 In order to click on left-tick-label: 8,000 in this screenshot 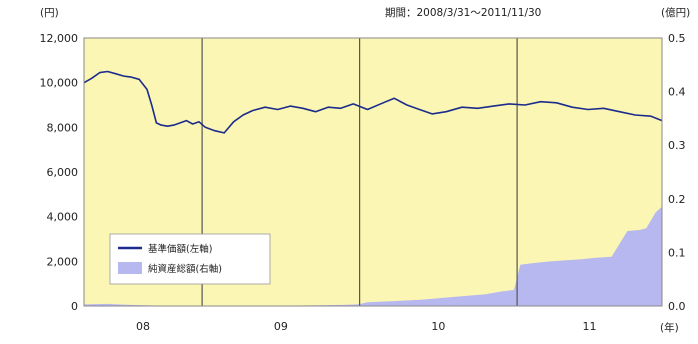, I will do `click(63, 127)`.